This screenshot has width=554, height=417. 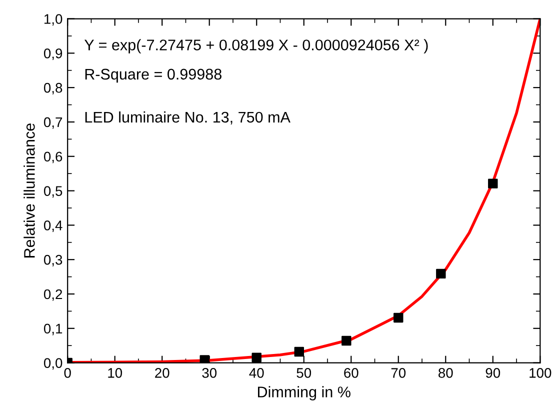 I want to click on y-tick-label: 0,7, so click(x=53, y=123).